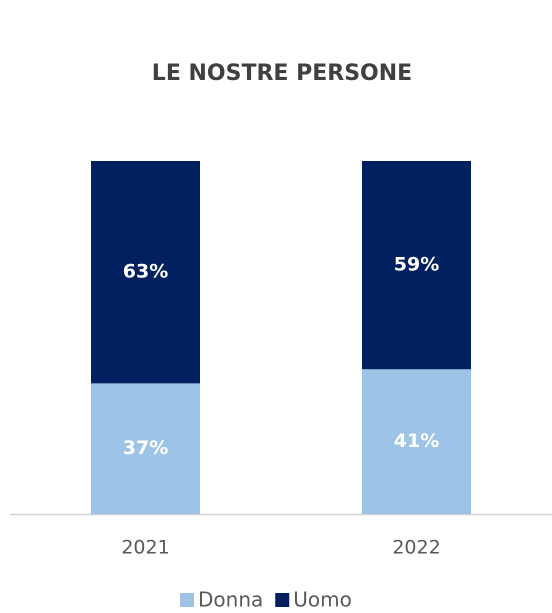 This screenshot has width=552, height=613. I want to click on x-tick-label: 2022, so click(416, 548).